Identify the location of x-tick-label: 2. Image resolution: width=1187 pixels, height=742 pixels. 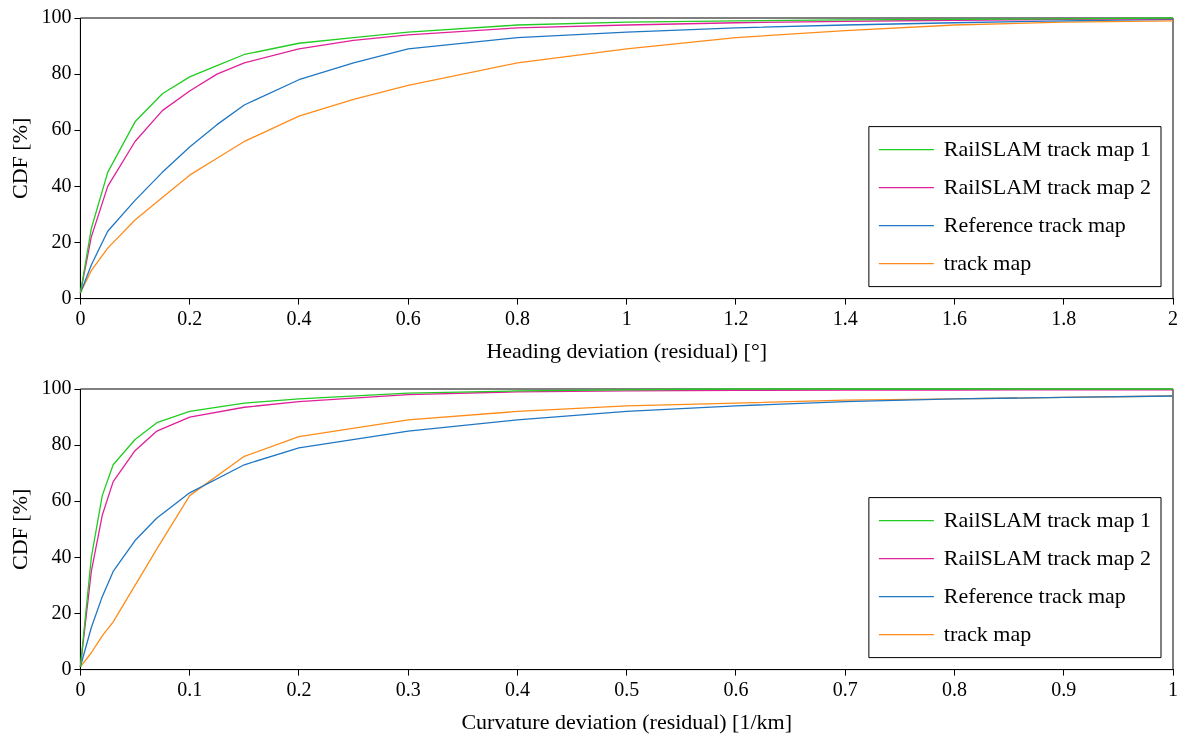
(1173, 317).